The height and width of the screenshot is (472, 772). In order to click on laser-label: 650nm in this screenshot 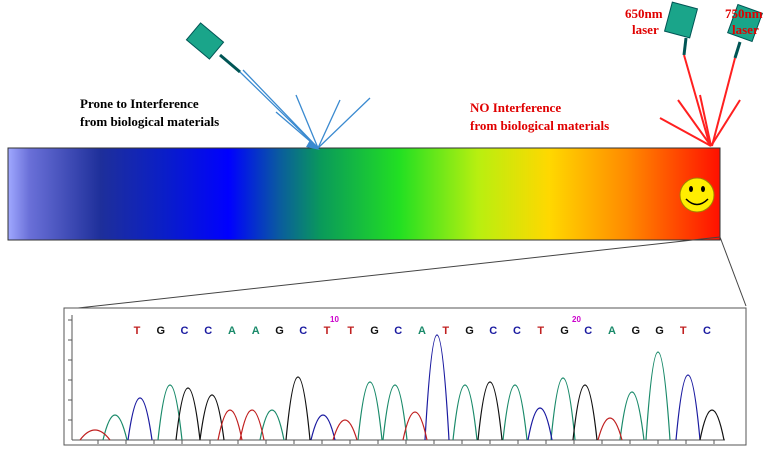, I will do `click(644, 13)`.